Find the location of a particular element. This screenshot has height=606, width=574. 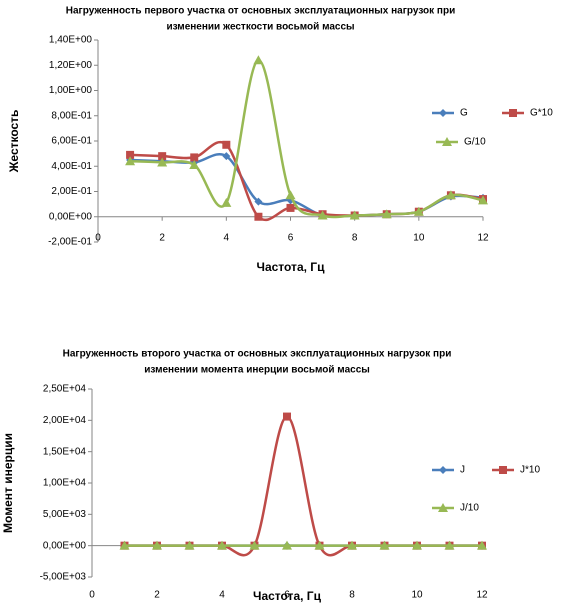

y-axis-title: Момент инерции is located at coordinates (8, 483).